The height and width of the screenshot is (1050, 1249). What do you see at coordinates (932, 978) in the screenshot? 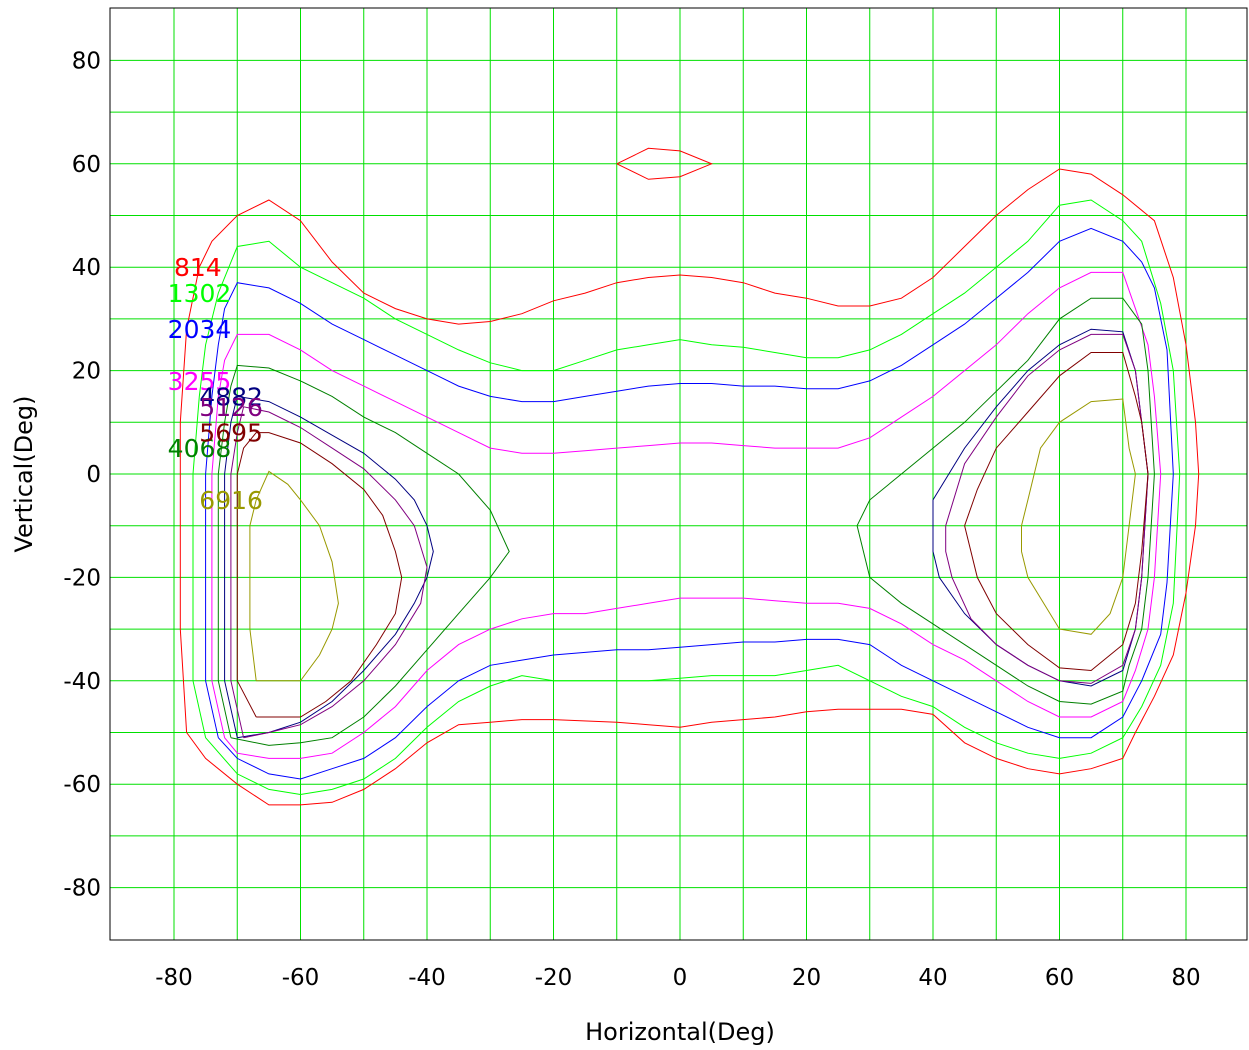
I see `x-tick-label: 40` at bounding box center [932, 978].